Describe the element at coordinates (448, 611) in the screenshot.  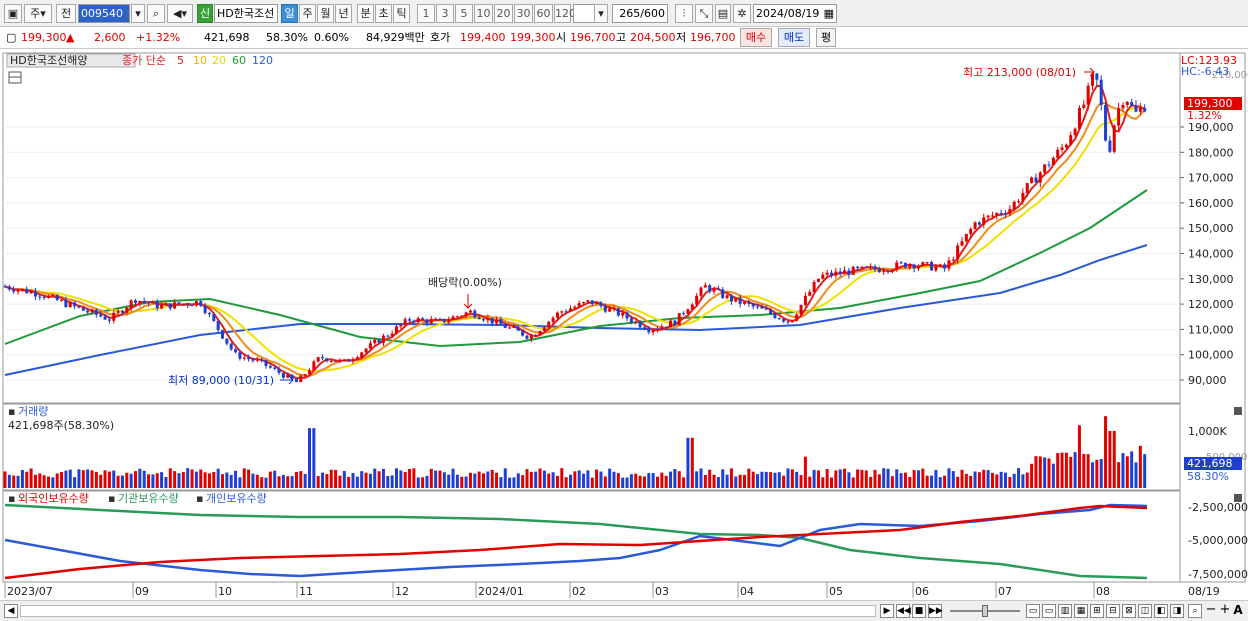
I see `scrollbar-track` at that location.